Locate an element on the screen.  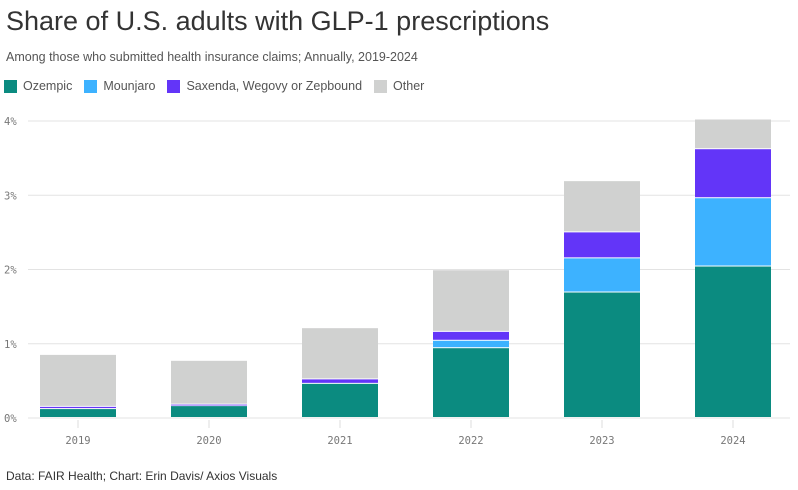
x-tick-label: 2021 is located at coordinates (339, 441).